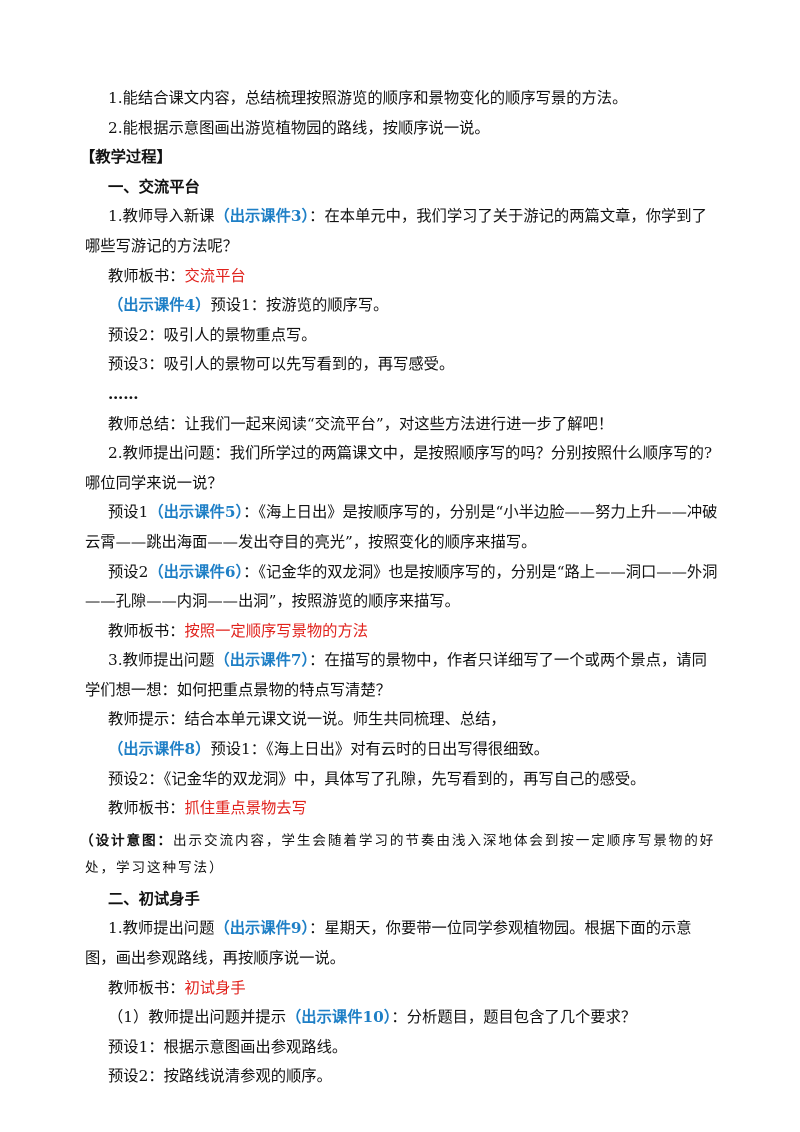 This screenshot has width=800, height=1132. What do you see at coordinates (126, 157) in the screenshot?
I see `text: 【教学过程】` at bounding box center [126, 157].